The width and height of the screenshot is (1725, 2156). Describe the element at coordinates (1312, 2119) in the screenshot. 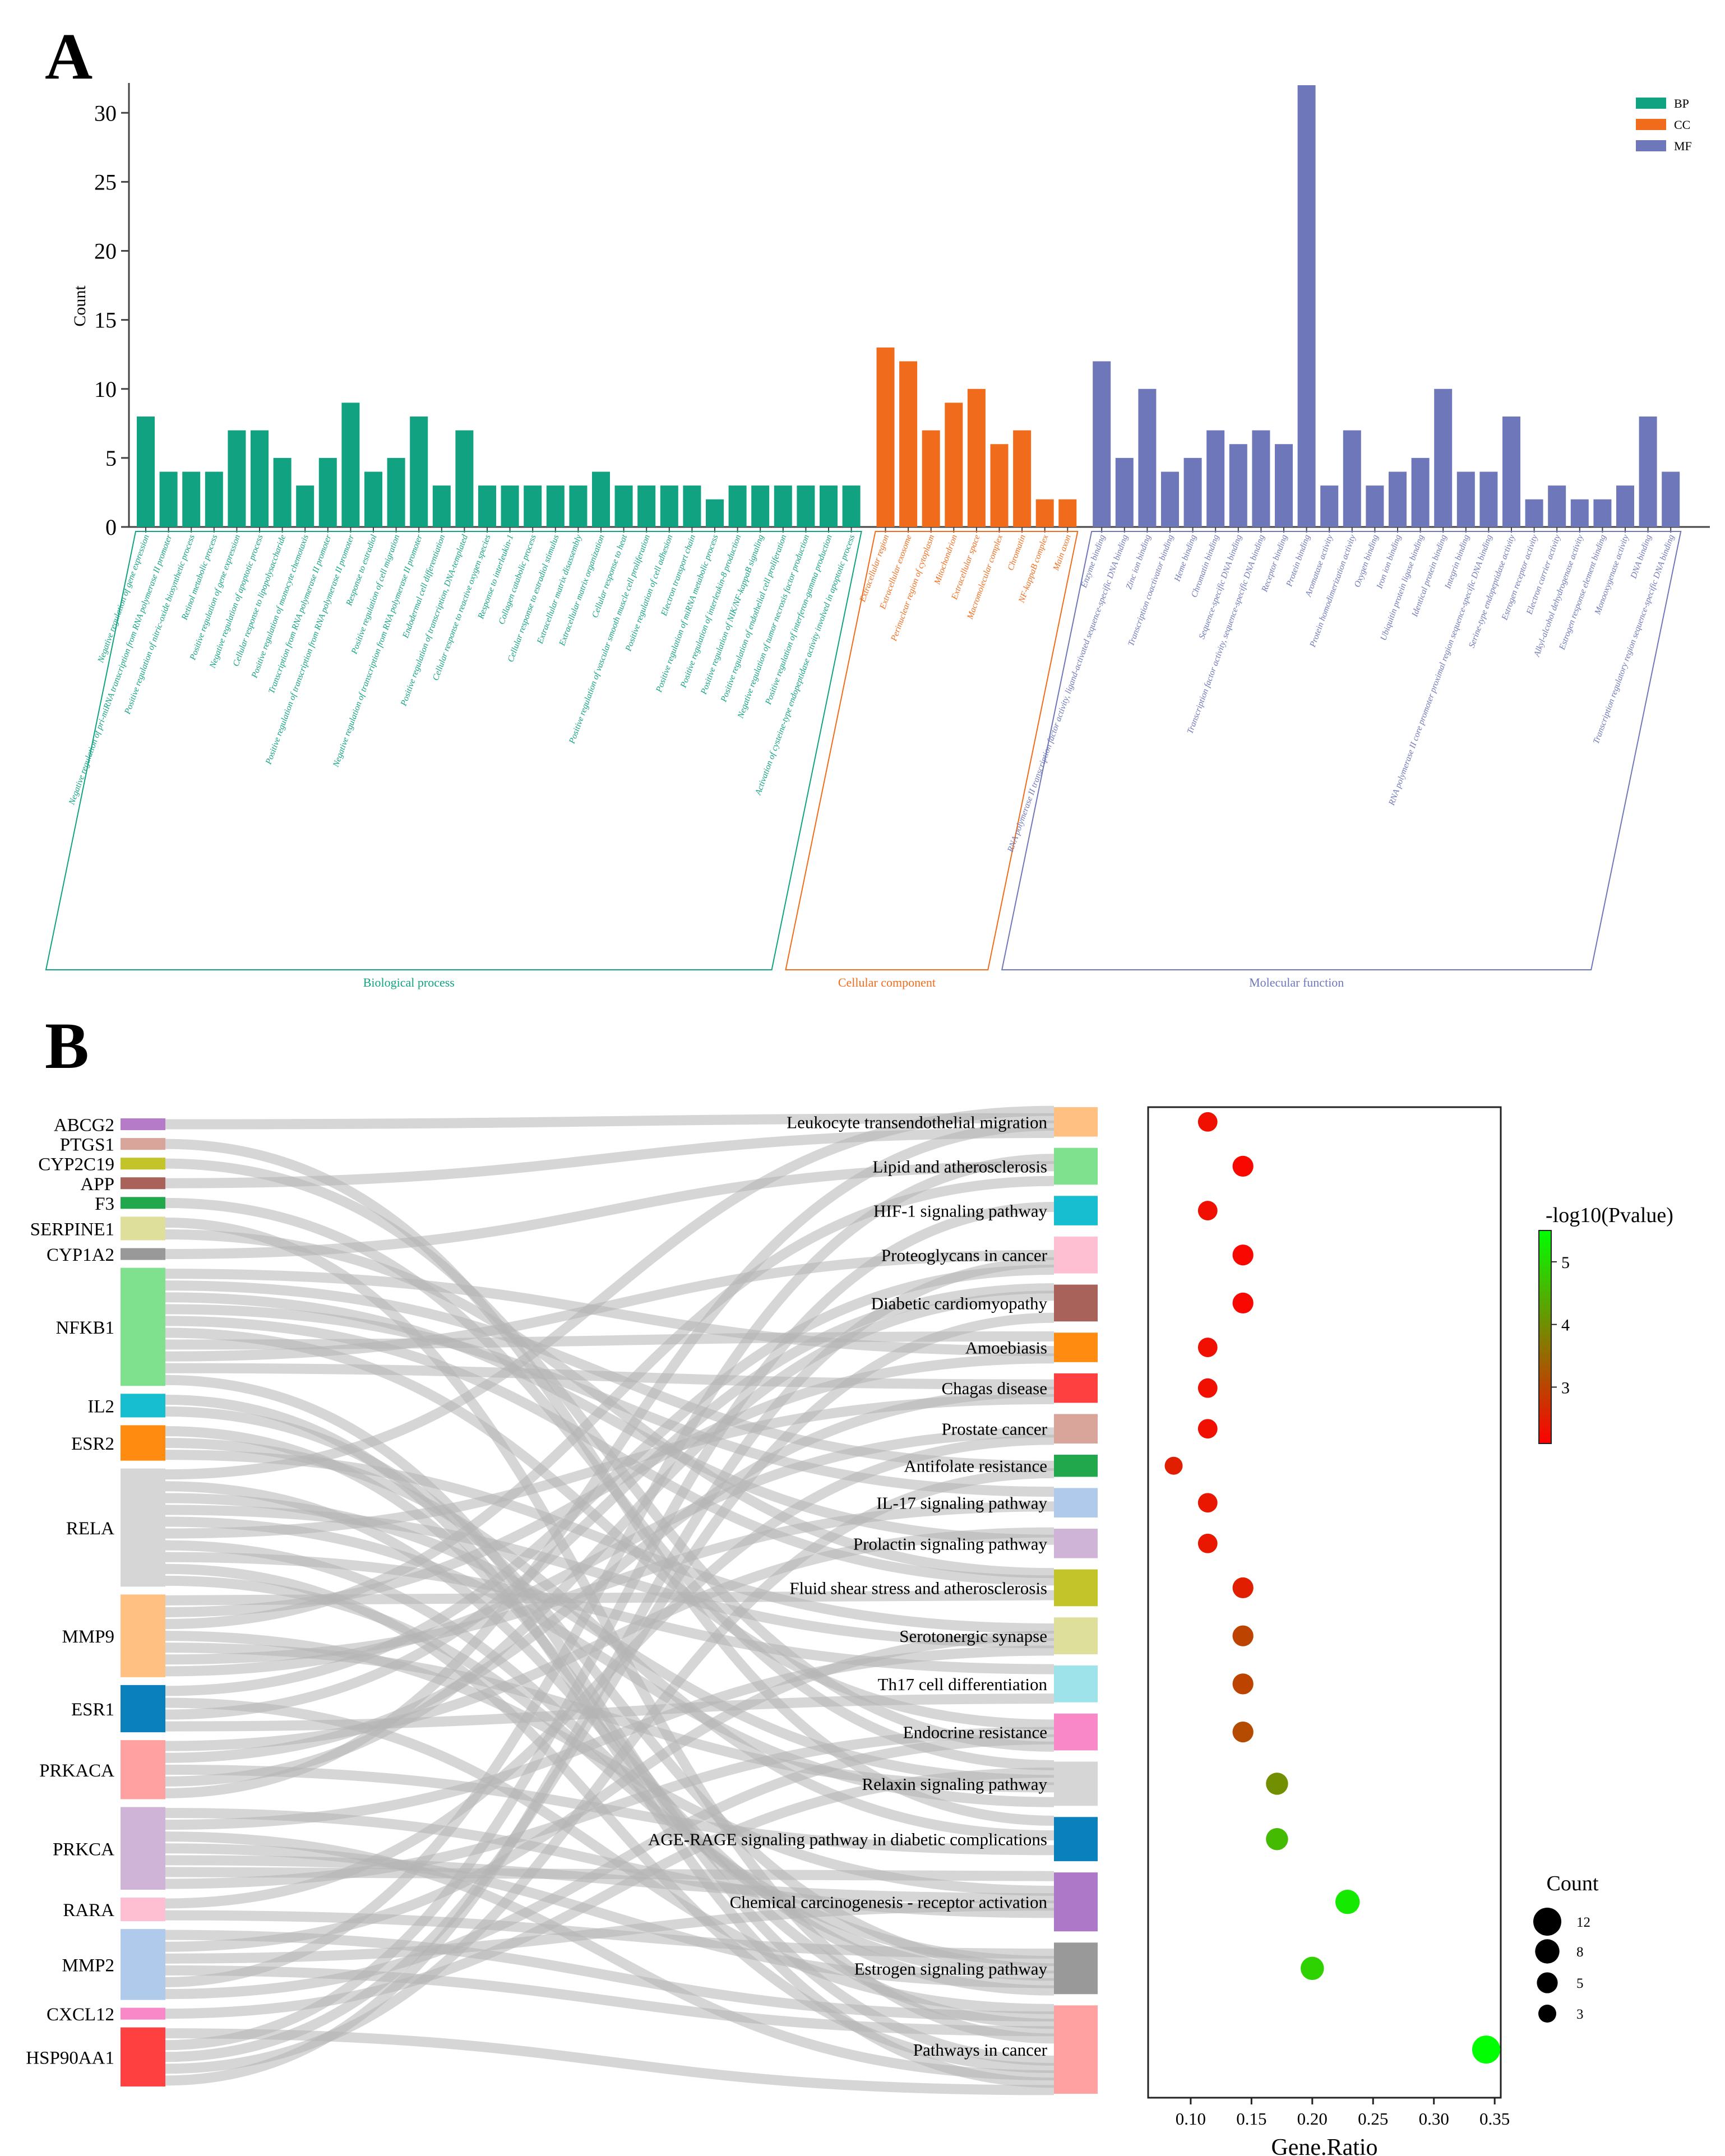

I see `x-tick-label: 0.20` at that location.